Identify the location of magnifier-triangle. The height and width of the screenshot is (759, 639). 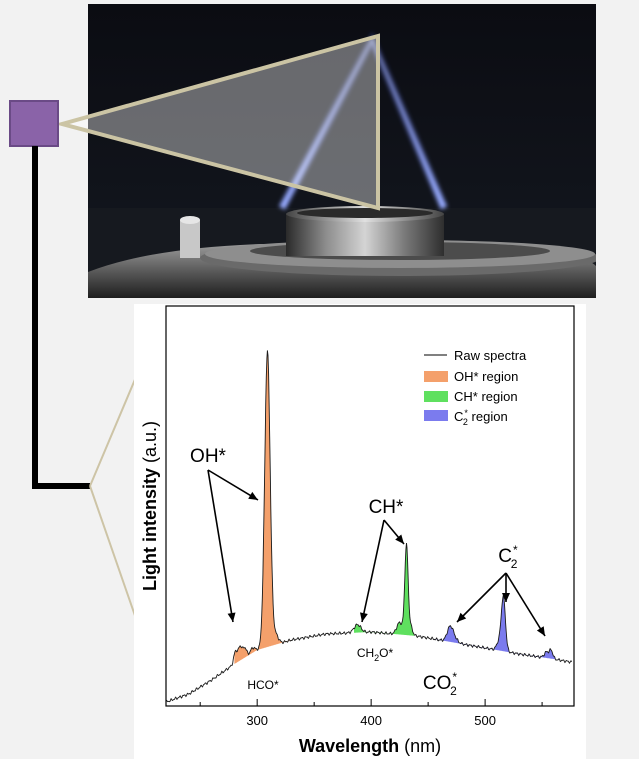
(217, 122).